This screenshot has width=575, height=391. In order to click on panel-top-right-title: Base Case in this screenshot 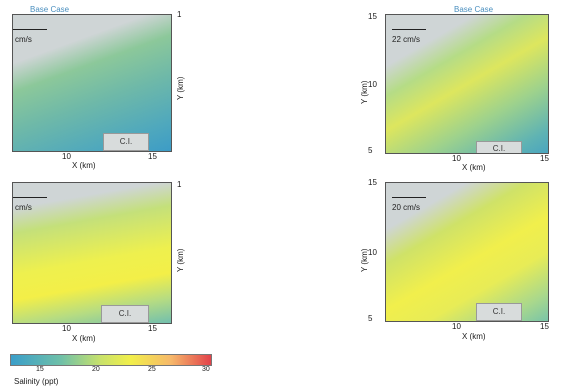, I will do `click(474, 9)`.